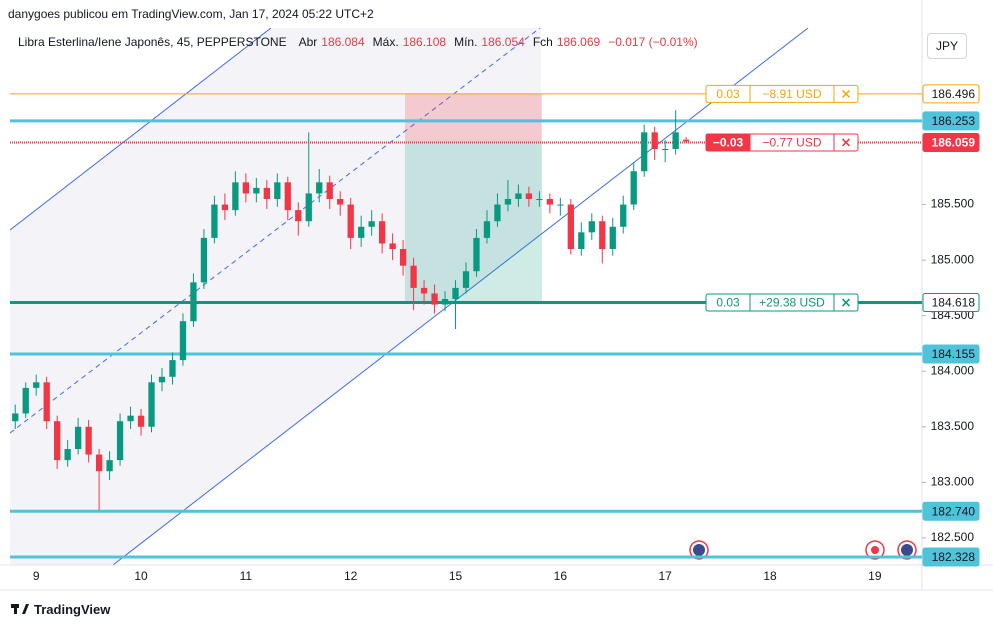 Image resolution: width=993 pixels, height=627 pixels. I want to click on order-qty-bg, so click(728, 142).